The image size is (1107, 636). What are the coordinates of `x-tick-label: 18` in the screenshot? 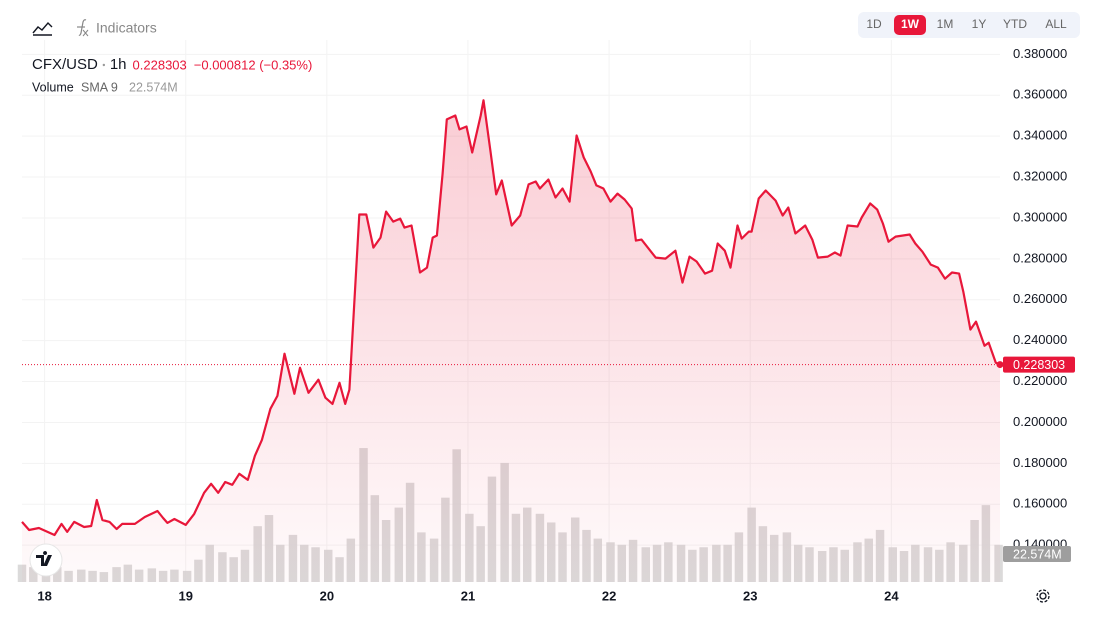 It's located at (44, 595).